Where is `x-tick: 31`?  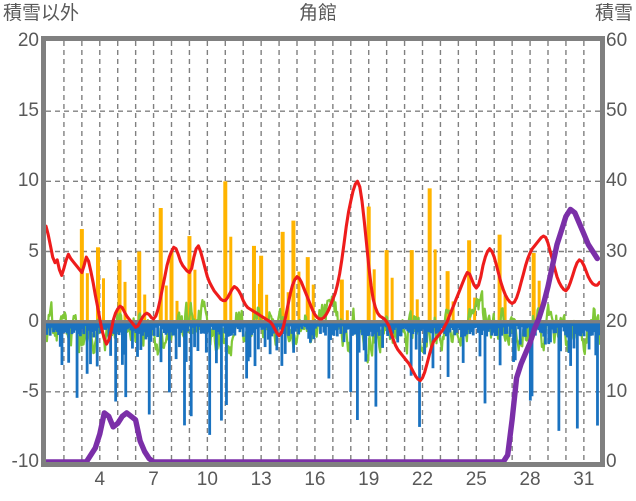 x-tick: 31 is located at coordinates (584, 479).